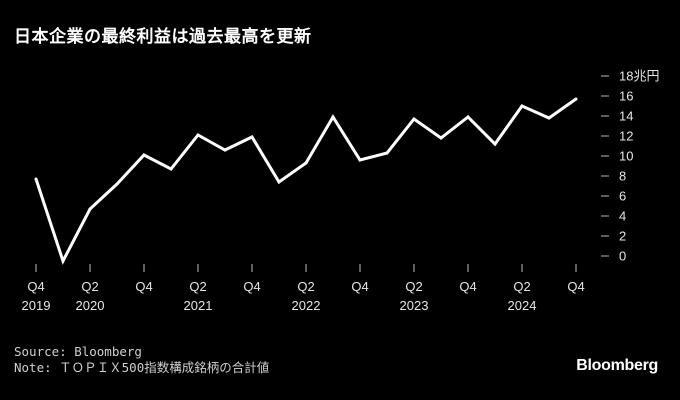 This screenshot has width=680, height=400. What do you see at coordinates (639, 76) in the screenshot?
I see `y-tick-label: 18兆円` at bounding box center [639, 76].